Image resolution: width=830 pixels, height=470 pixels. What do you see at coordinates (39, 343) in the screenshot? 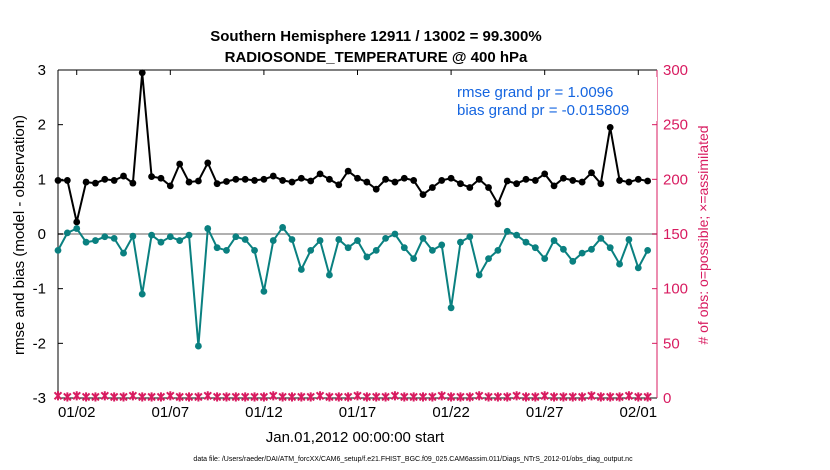
I see `y-tick-label: -2` at bounding box center [39, 343].